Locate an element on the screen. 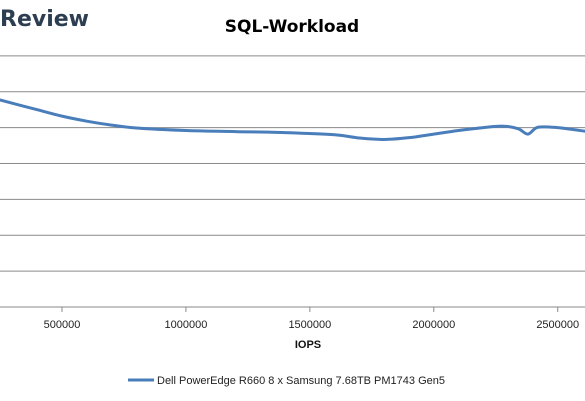 The width and height of the screenshot is (585, 401). x-tick-label: 1000000 is located at coordinates (185, 325).